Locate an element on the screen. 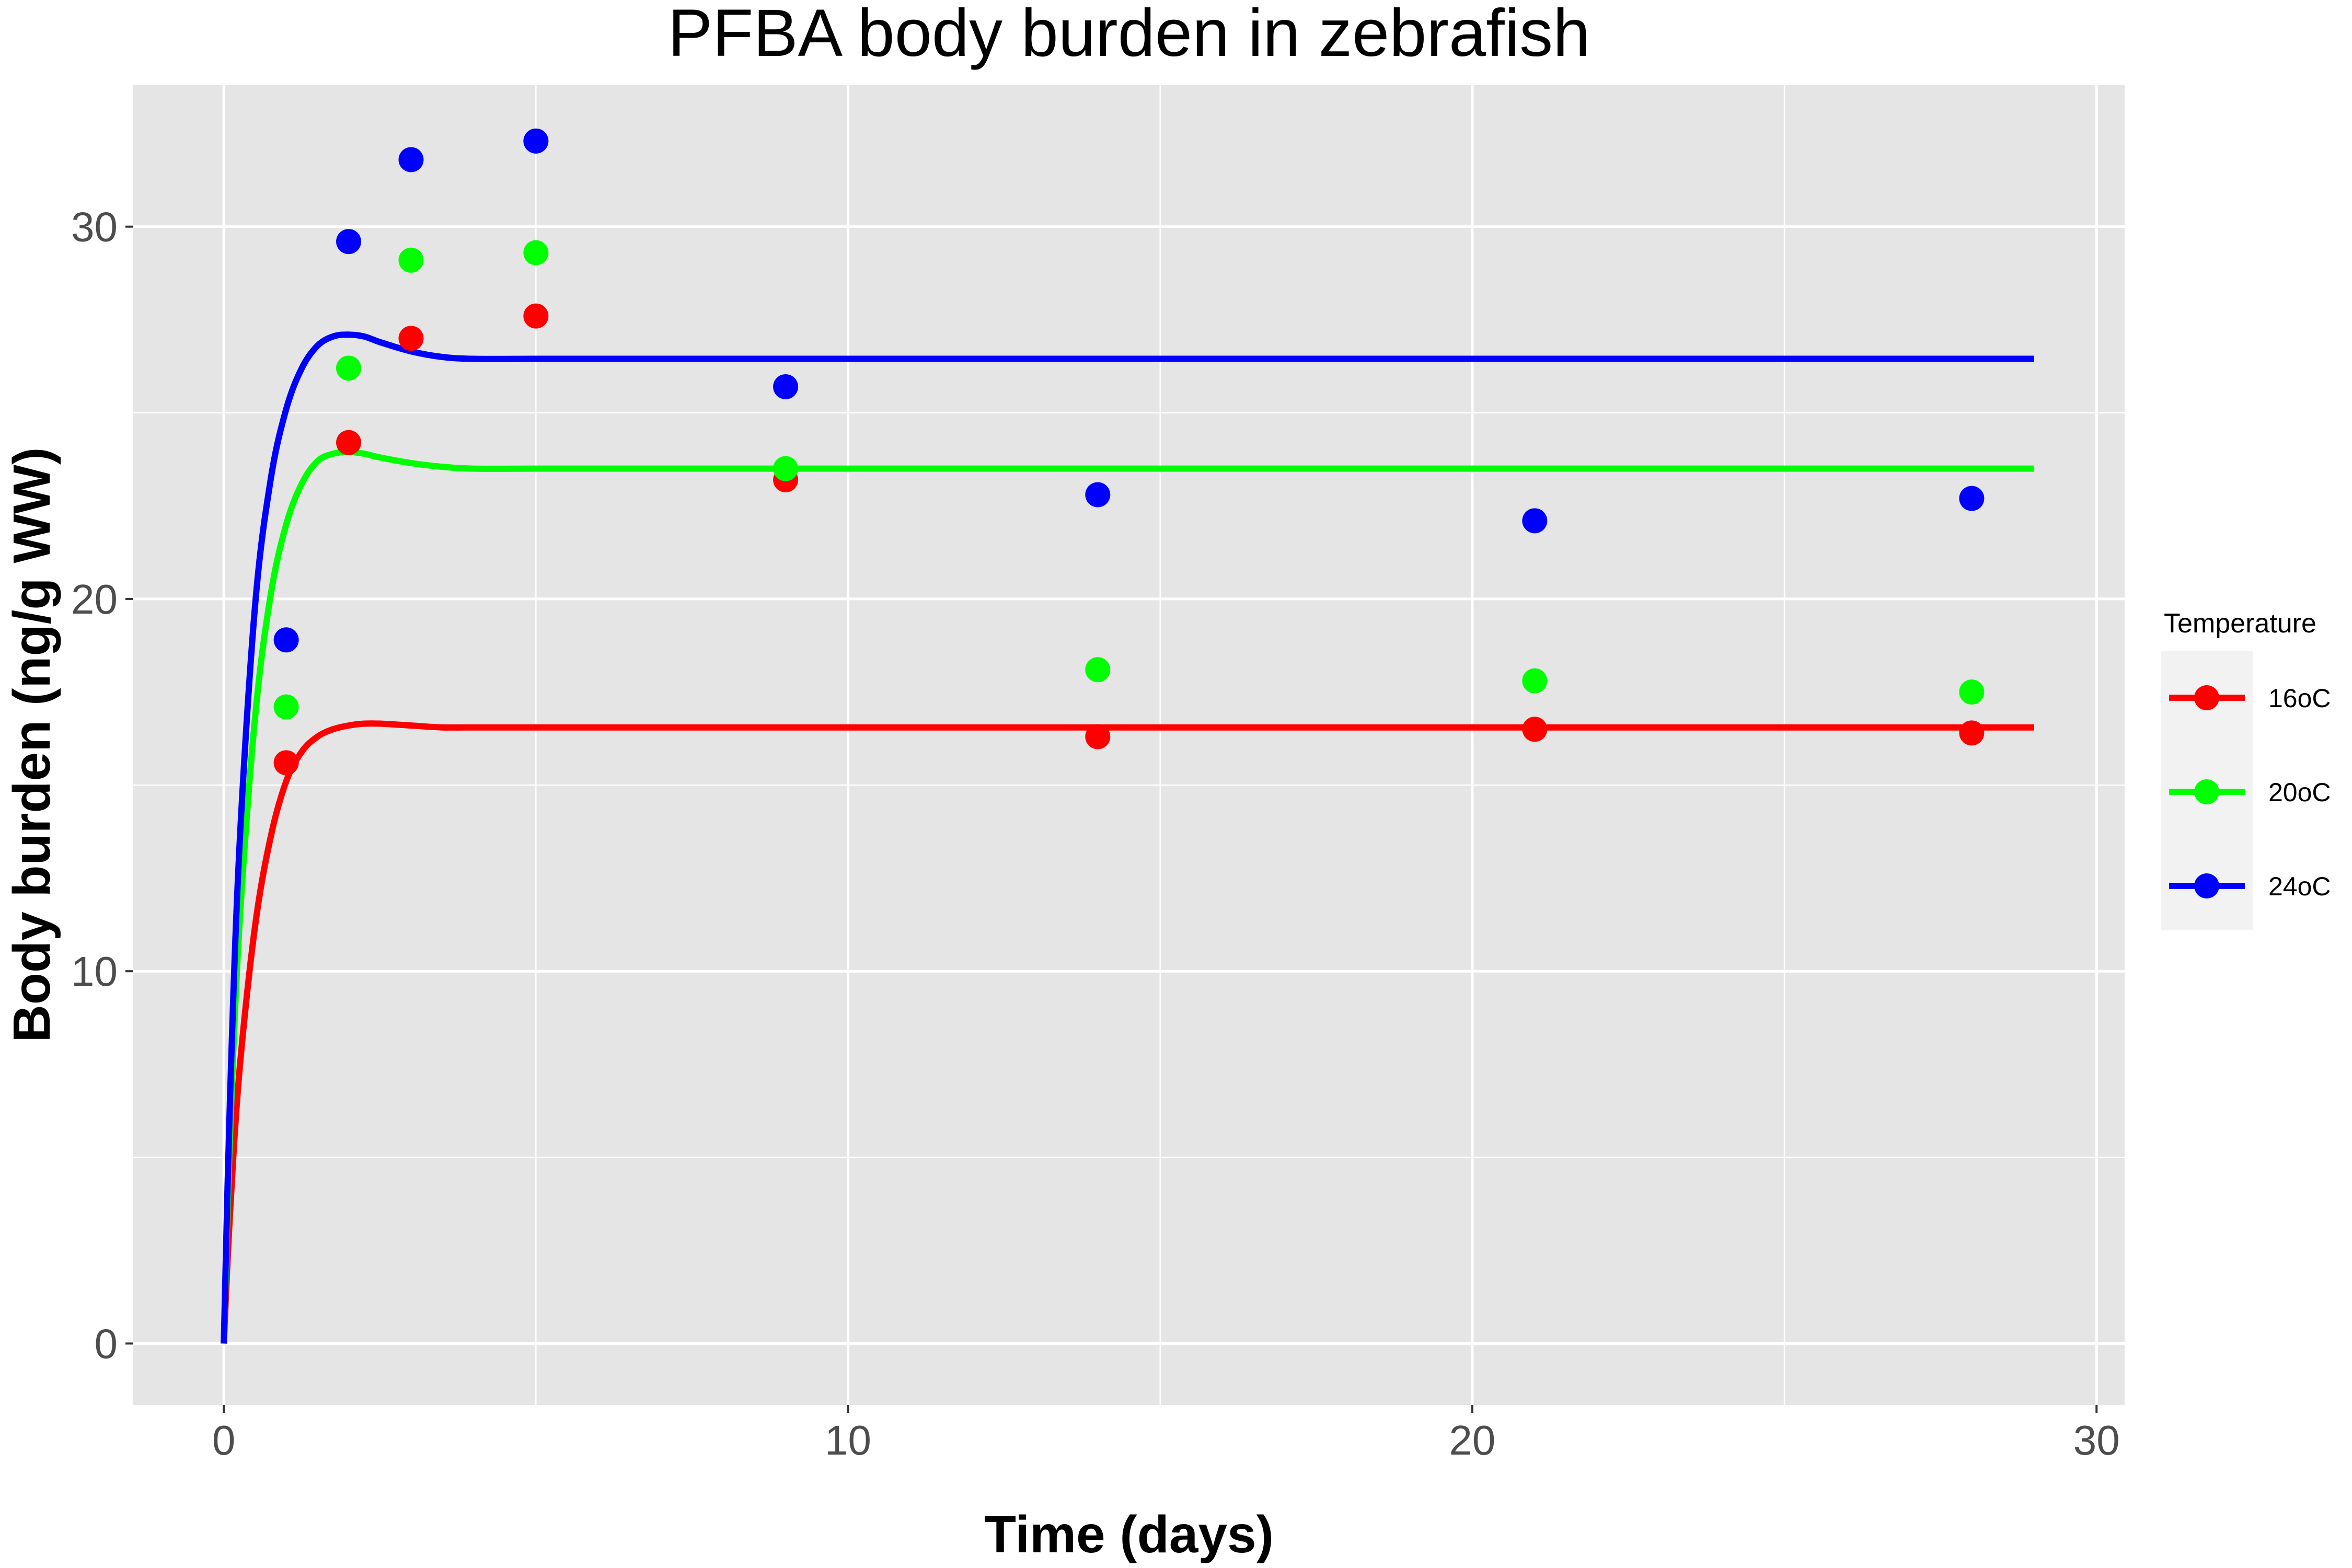 The height and width of the screenshot is (1568, 2352). x-axis-ticks: 0 10 20 30 is located at coordinates (1166, 1434).